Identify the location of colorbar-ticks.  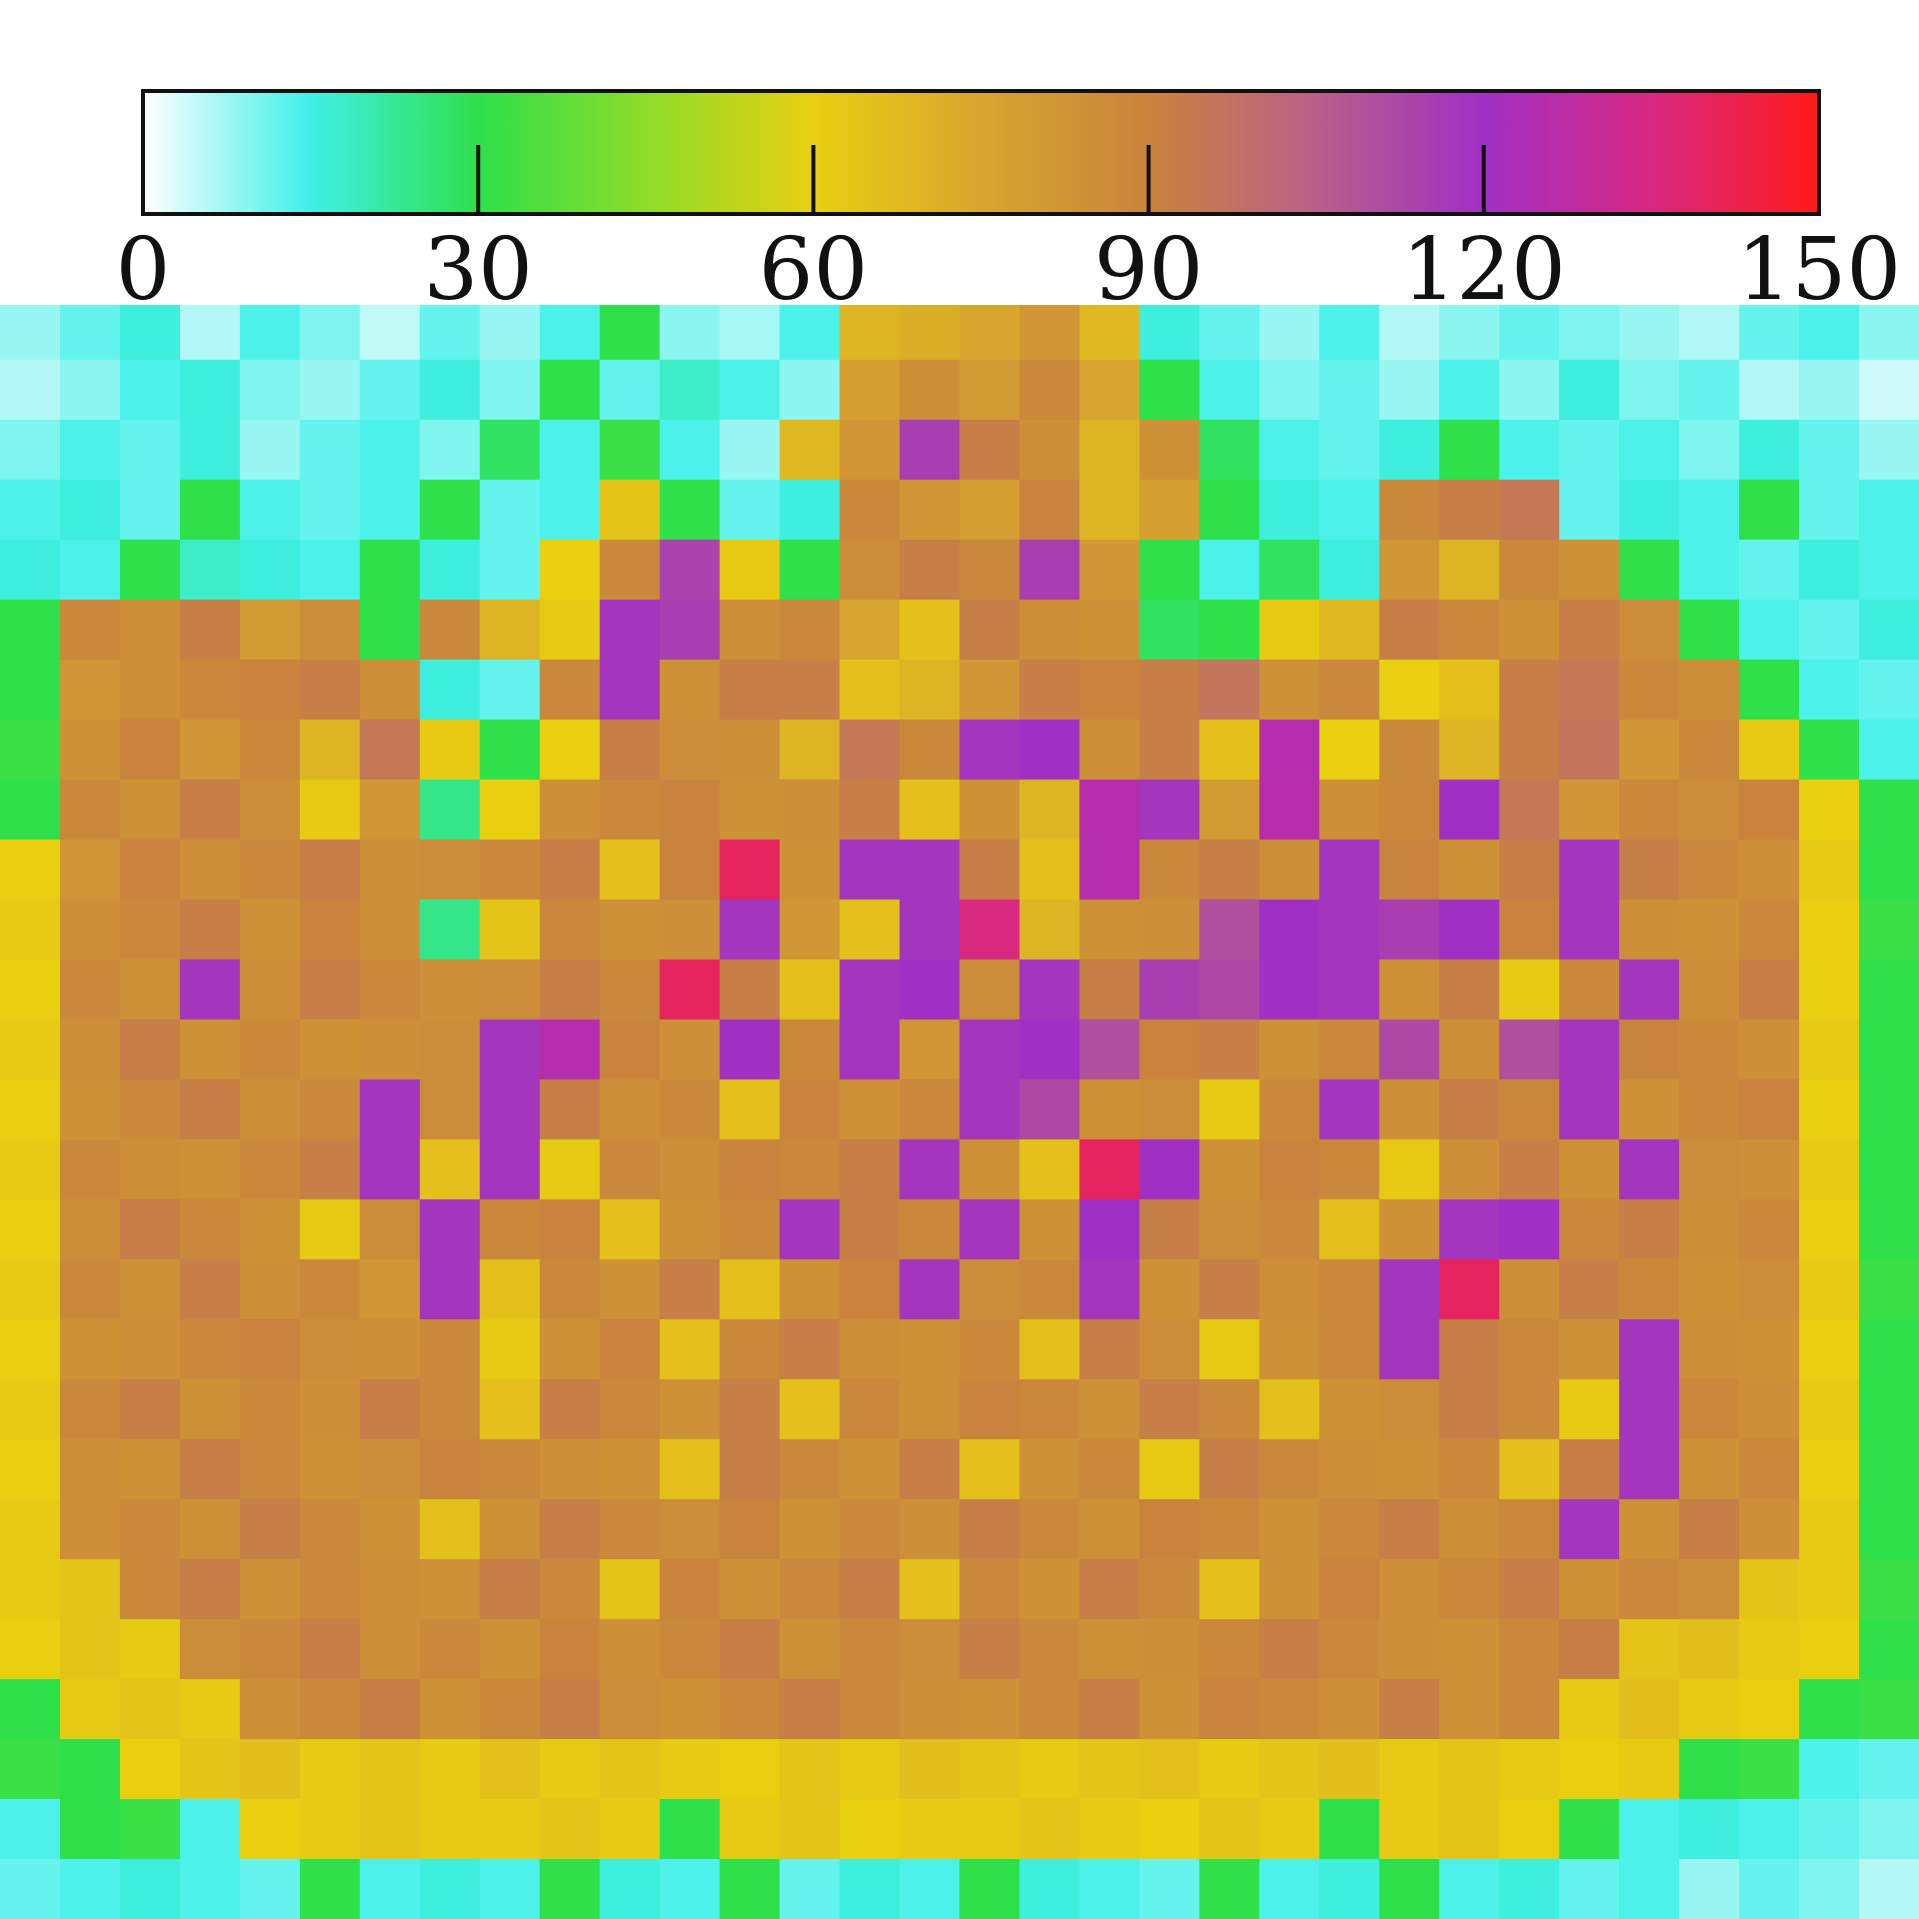
(981, 179).